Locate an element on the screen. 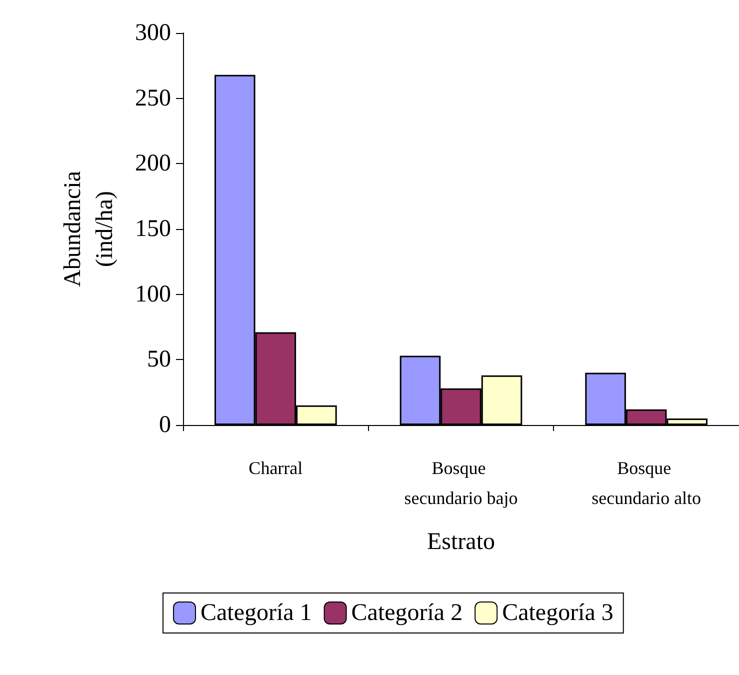  y-tick-label: 100 is located at coordinates (153, 294).